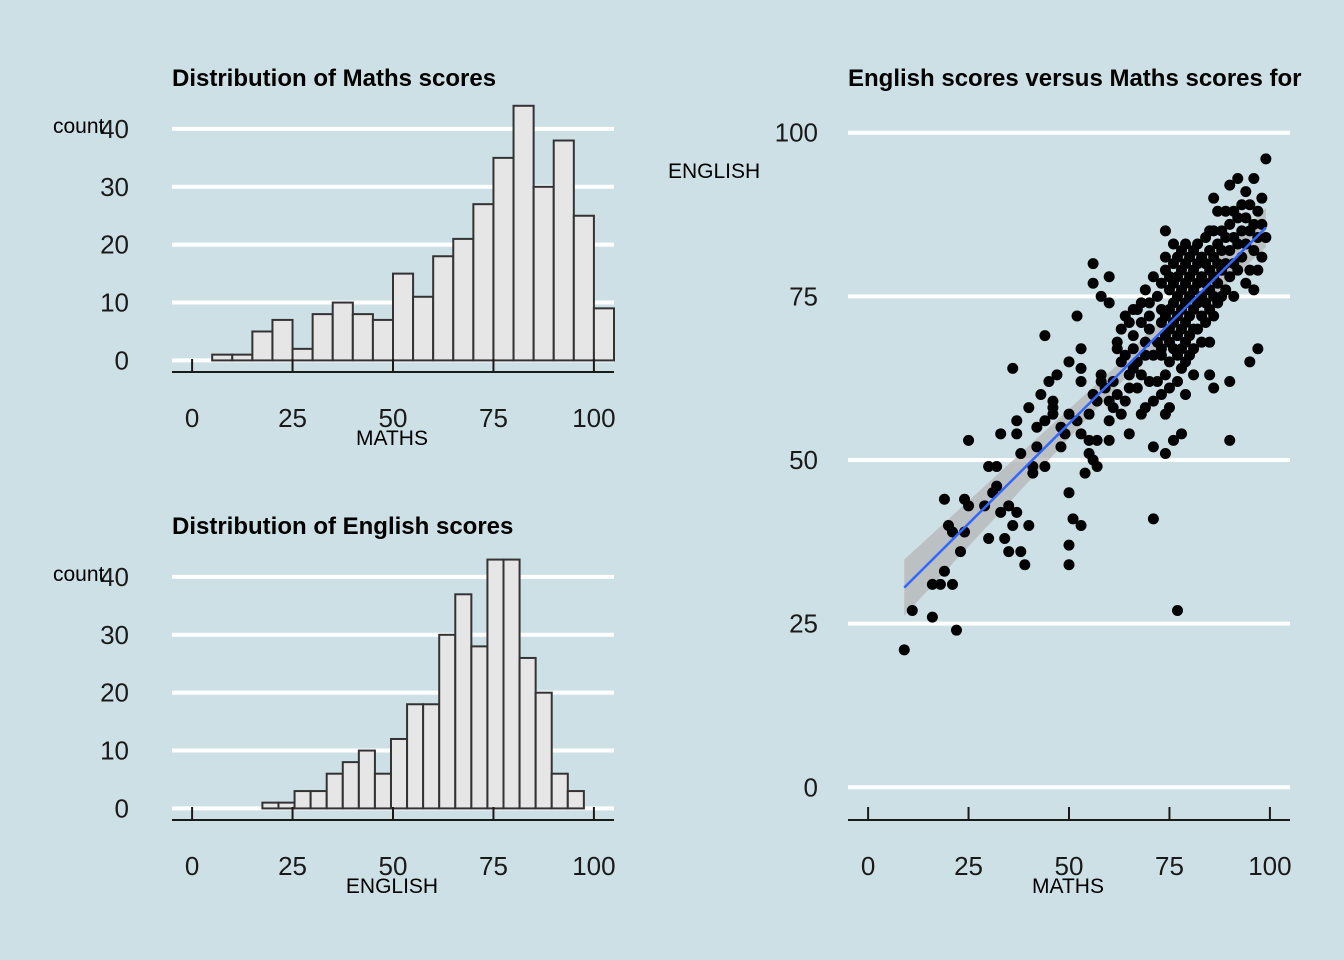 The width and height of the screenshot is (1344, 960). What do you see at coordinates (114, 751) in the screenshot?
I see `y-tick-label-10: 10` at bounding box center [114, 751].